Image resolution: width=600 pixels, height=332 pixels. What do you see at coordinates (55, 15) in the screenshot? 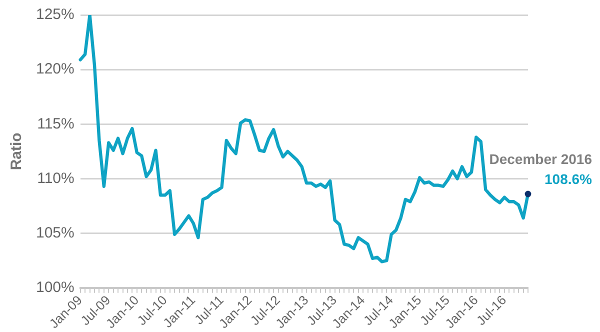
I see `y-tick-label: 125%` at bounding box center [55, 15].